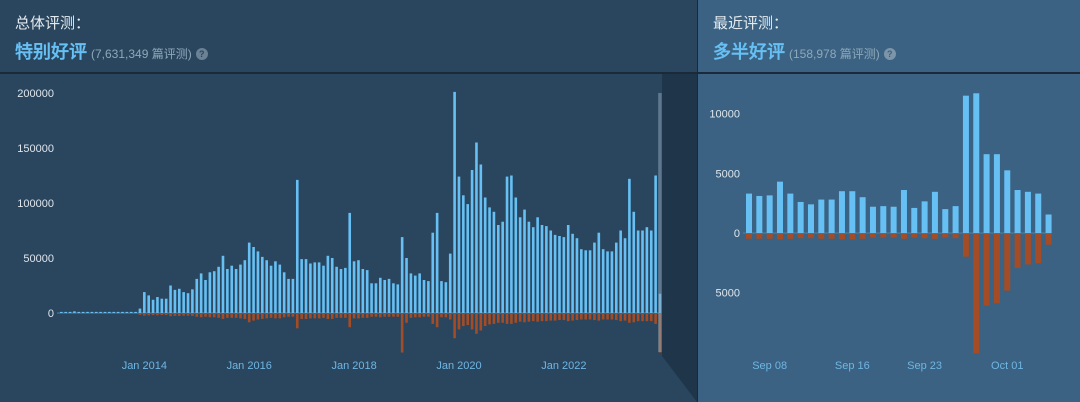 Image resolution: width=1080 pixels, height=402 pixels. Describe the element at coordinates (728, 174) in the screenshot. I see `y-tick-label: 5000` at that location.